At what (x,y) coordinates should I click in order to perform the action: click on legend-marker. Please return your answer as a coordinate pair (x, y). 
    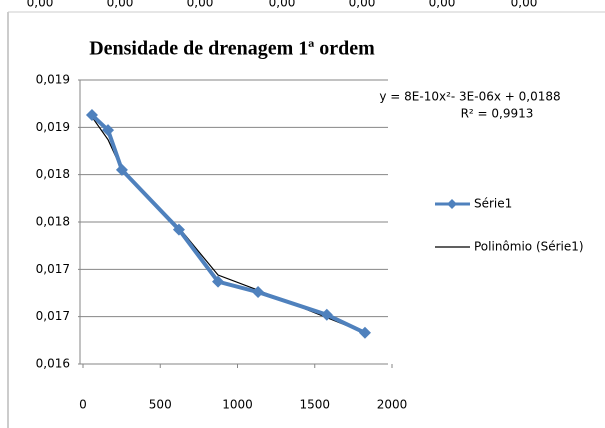
    Looking at the image, I should click on (452, 204).